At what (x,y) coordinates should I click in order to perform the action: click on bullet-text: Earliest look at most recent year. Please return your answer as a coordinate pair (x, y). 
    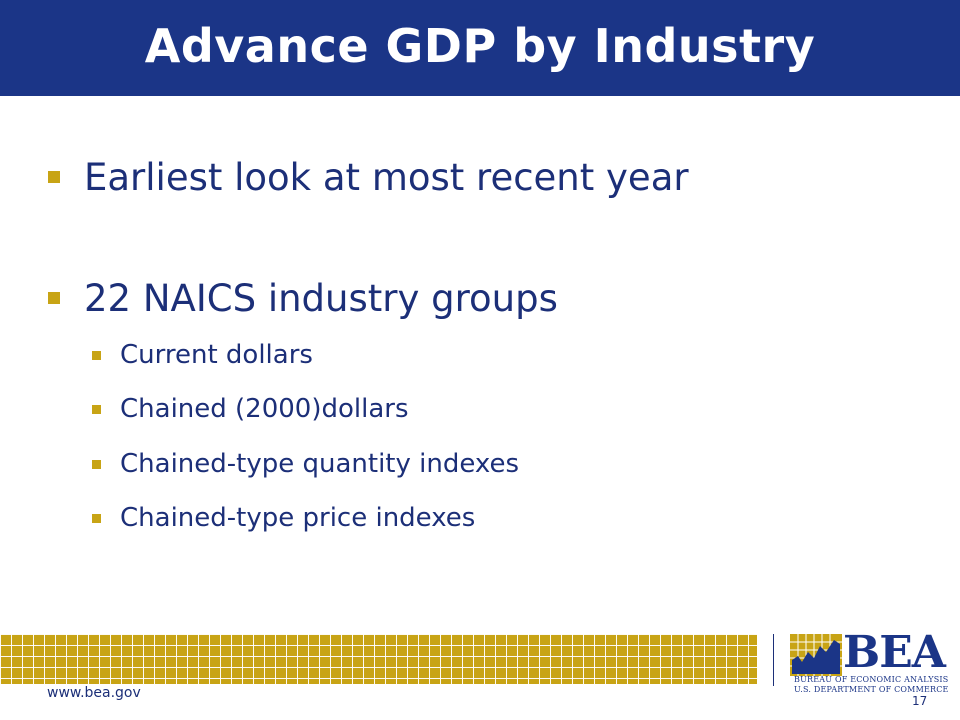
    Looking at the image, I should click on (386, 177).